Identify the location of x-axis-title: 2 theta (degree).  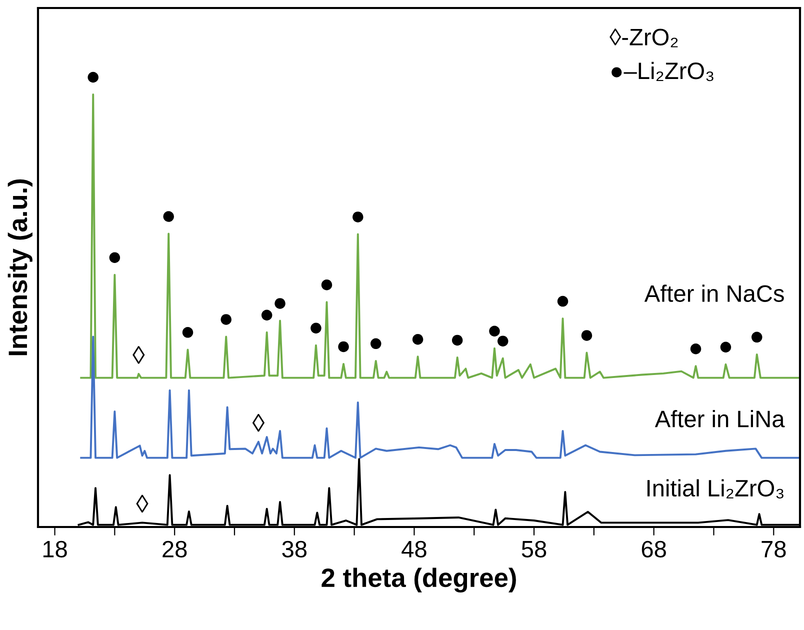
(419, 580).